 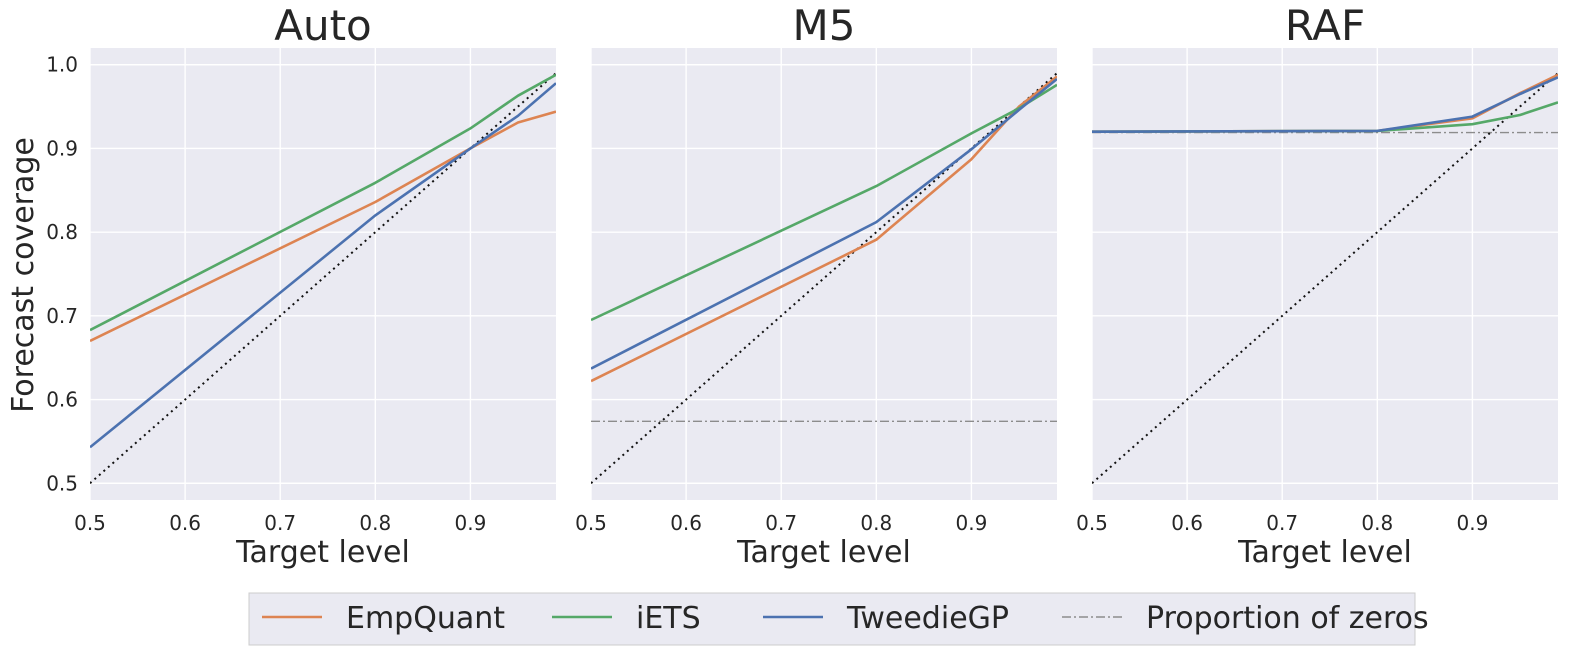 I want to click on legend-item-zeros: Proportion of zeros, so click(x=1245, y=618).